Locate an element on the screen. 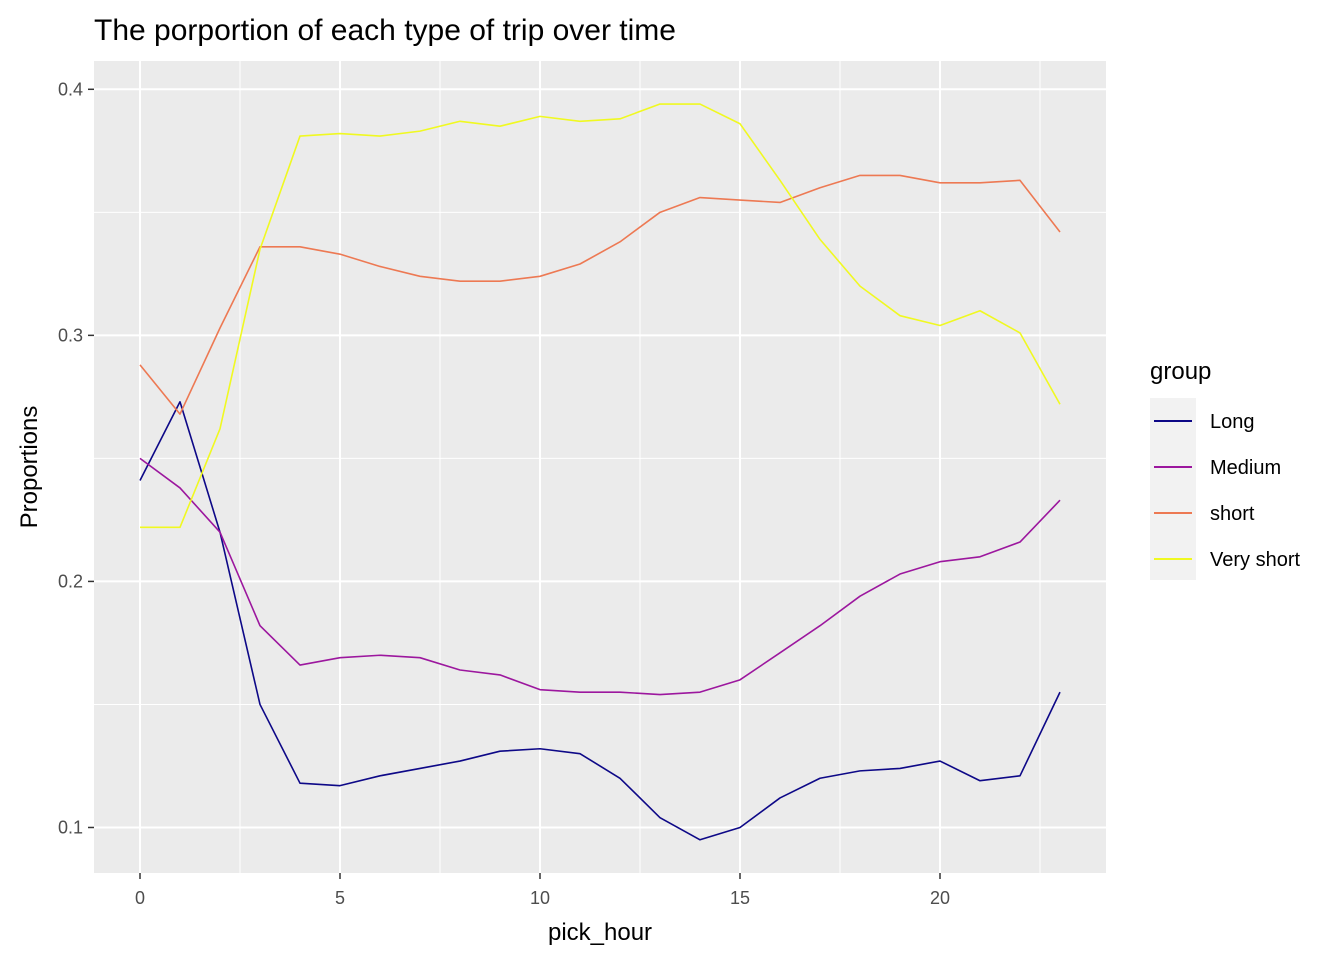  legend: group Long Medium short Very short is located at coordinates (1225, 469).